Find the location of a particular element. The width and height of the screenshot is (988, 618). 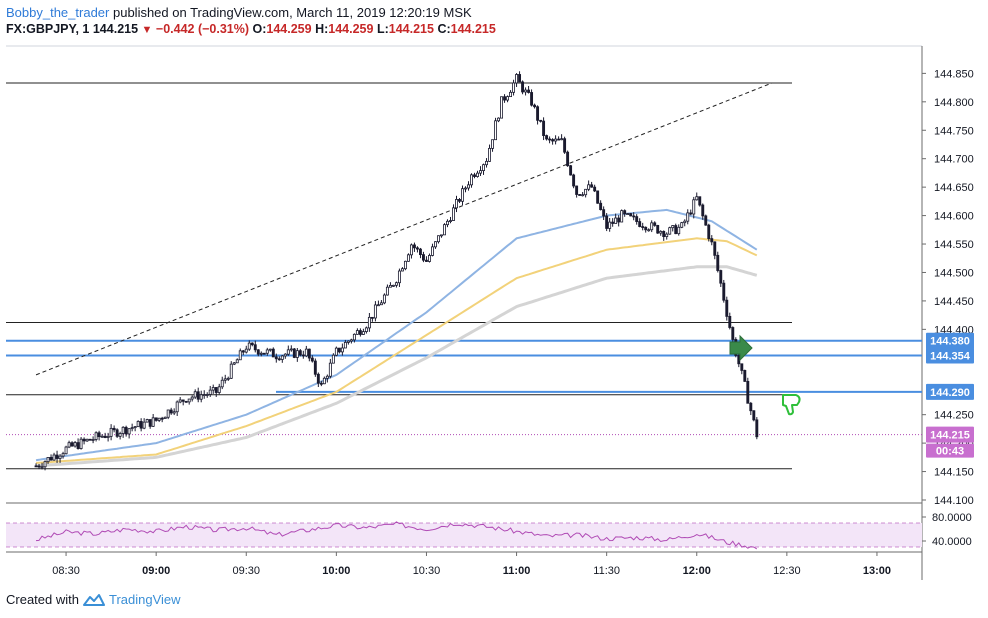

y-tick-label: 144.150 is located at coordinates (954, 473).